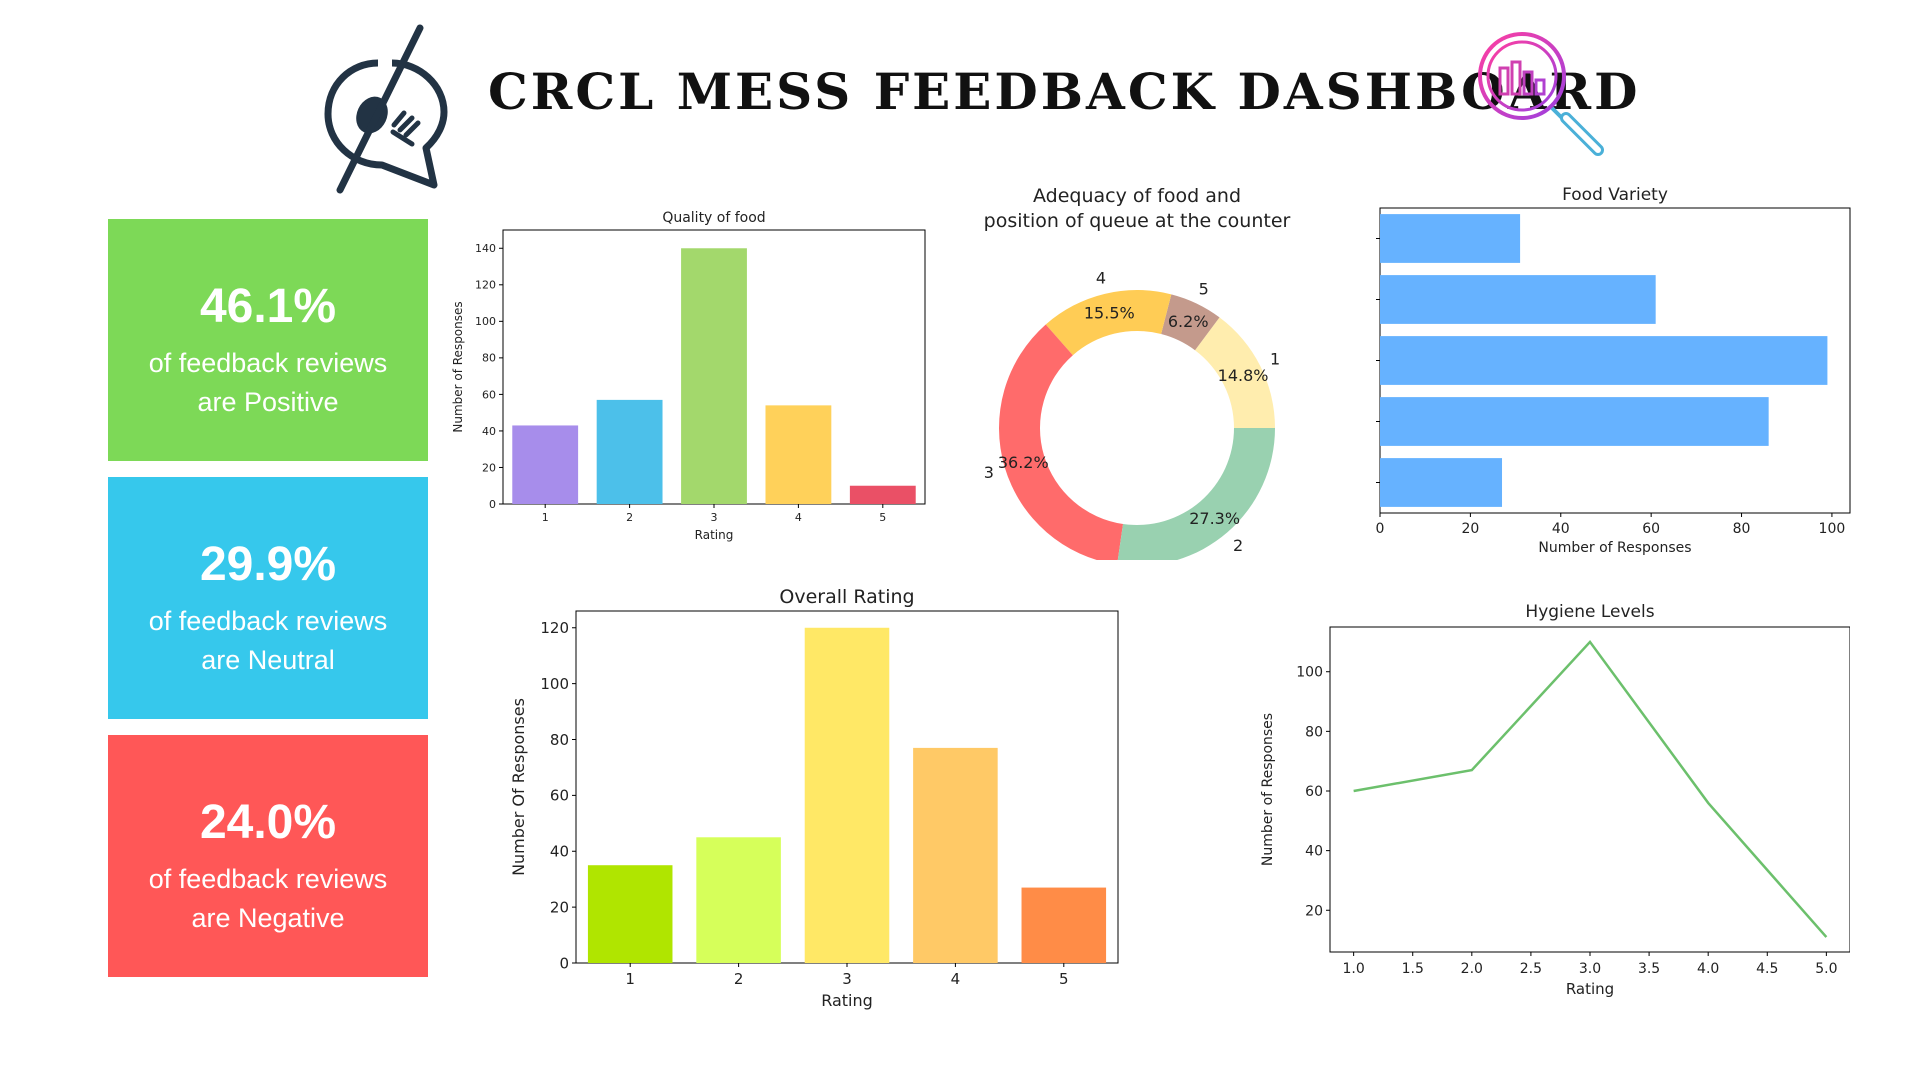  What do you see at coordinates (1243, 375) in the screenshot?
I see `slice-percent-label: 14.8%` at bounding box center [1243, 375].